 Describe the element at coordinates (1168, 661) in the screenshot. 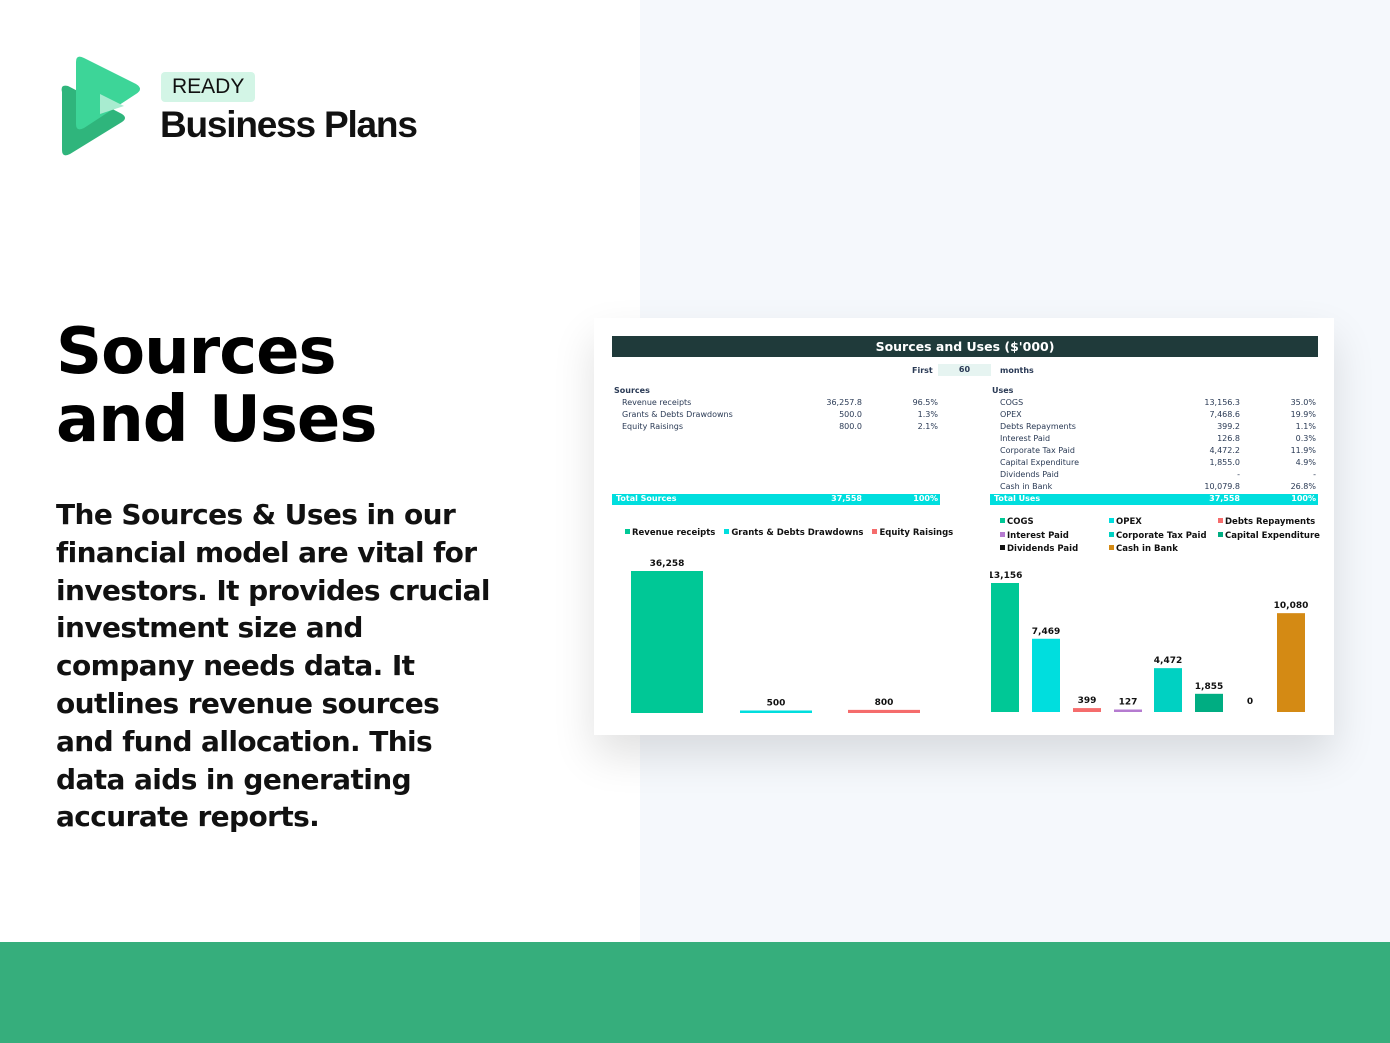

I see `data-label: 4,472` at that location.